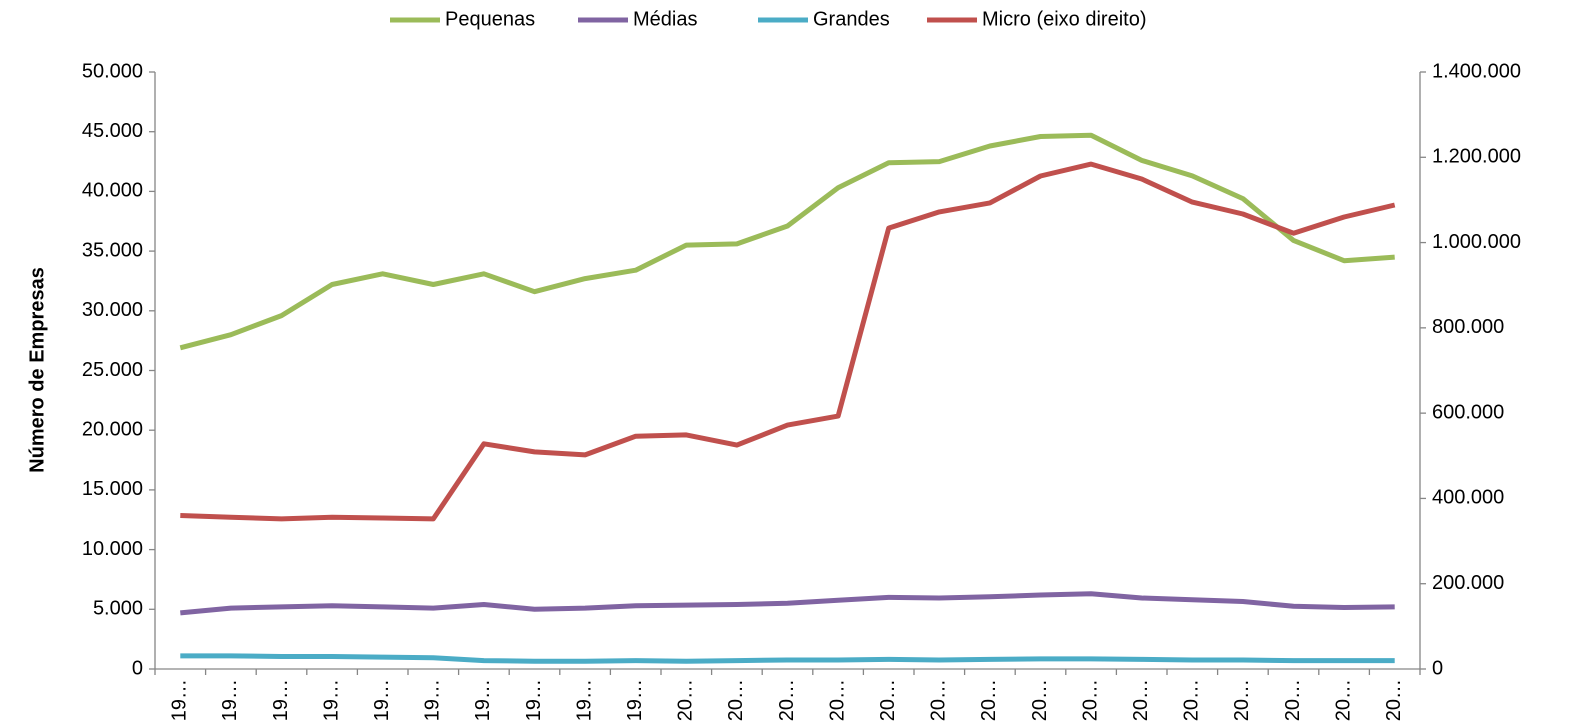  What do you see at coordinates (490, 19) in the screenshot?
I see `legend-label: Pequenas` at bounding box center [490, 19].